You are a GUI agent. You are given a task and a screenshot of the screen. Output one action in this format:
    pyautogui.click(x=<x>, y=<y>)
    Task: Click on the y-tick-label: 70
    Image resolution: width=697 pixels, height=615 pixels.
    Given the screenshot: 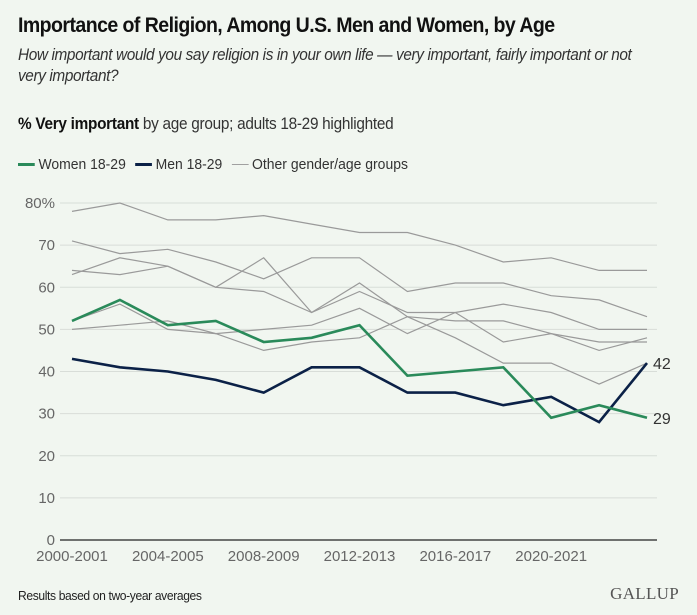 What is the action you would take?
    pyautogui.click(x=46, y=245)
    